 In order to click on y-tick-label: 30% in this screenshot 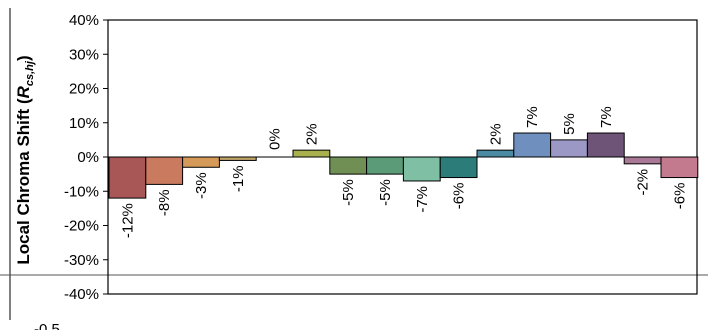, I will do `click(84, 54)`.